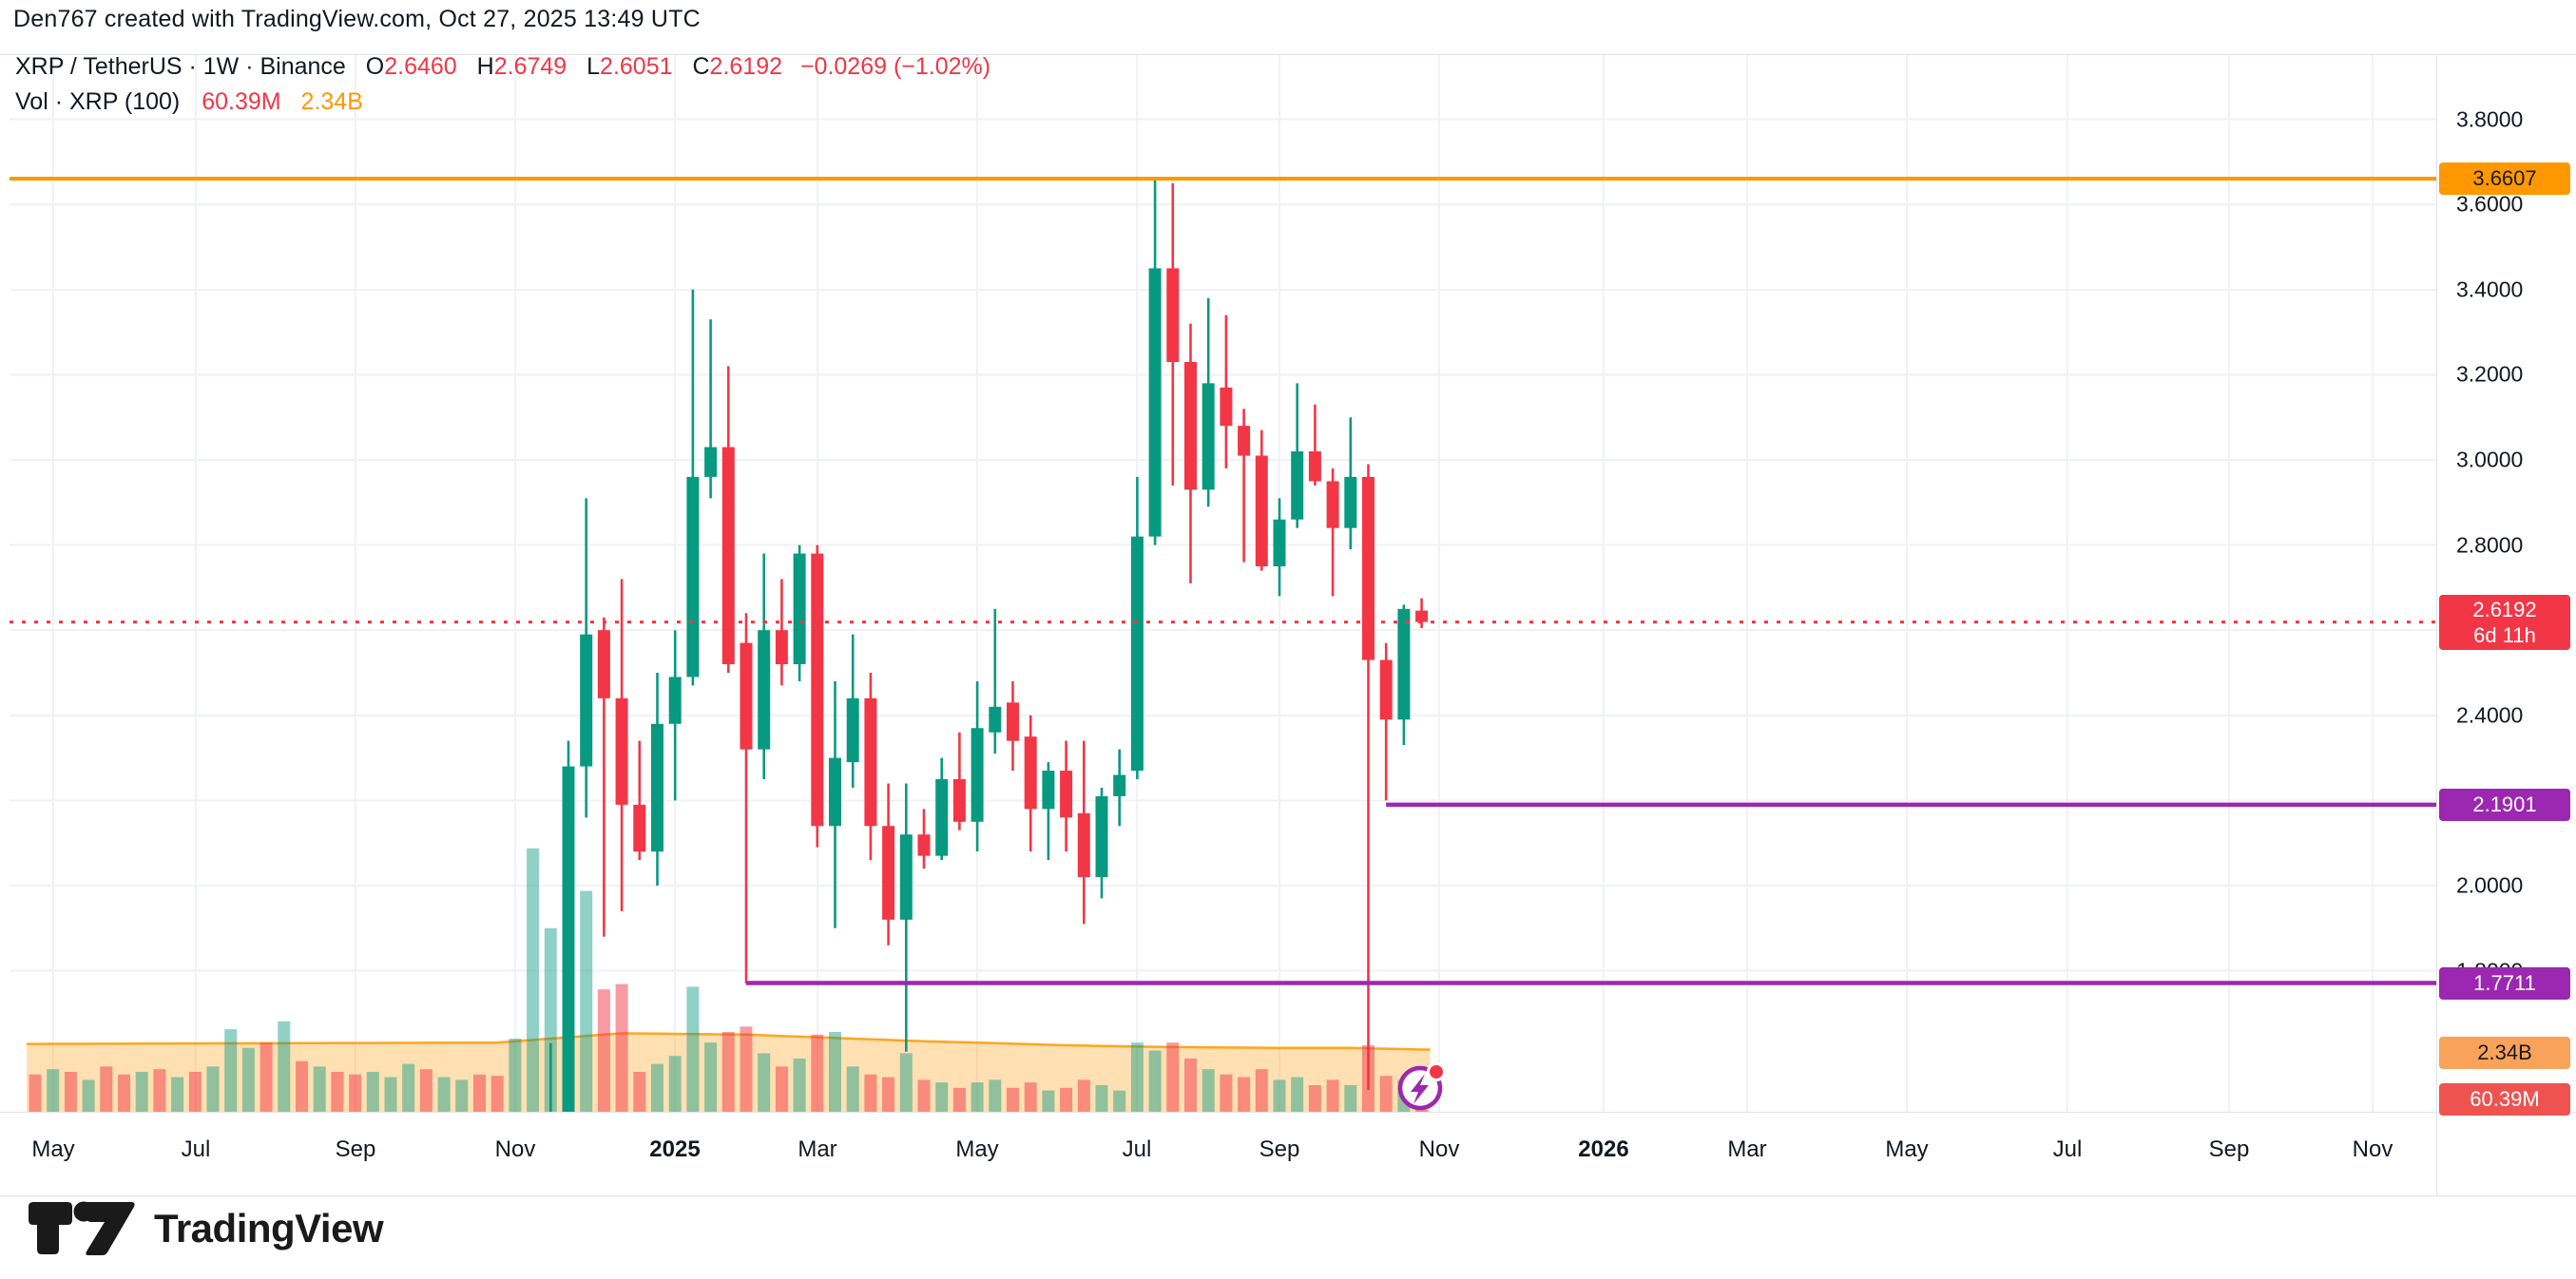 The image size is (2576, 1279). What do you see at coordinates (331, 102) in the screenshot?
I see `volume-ma-value: 2.34B` at bounding box center [331, 102].